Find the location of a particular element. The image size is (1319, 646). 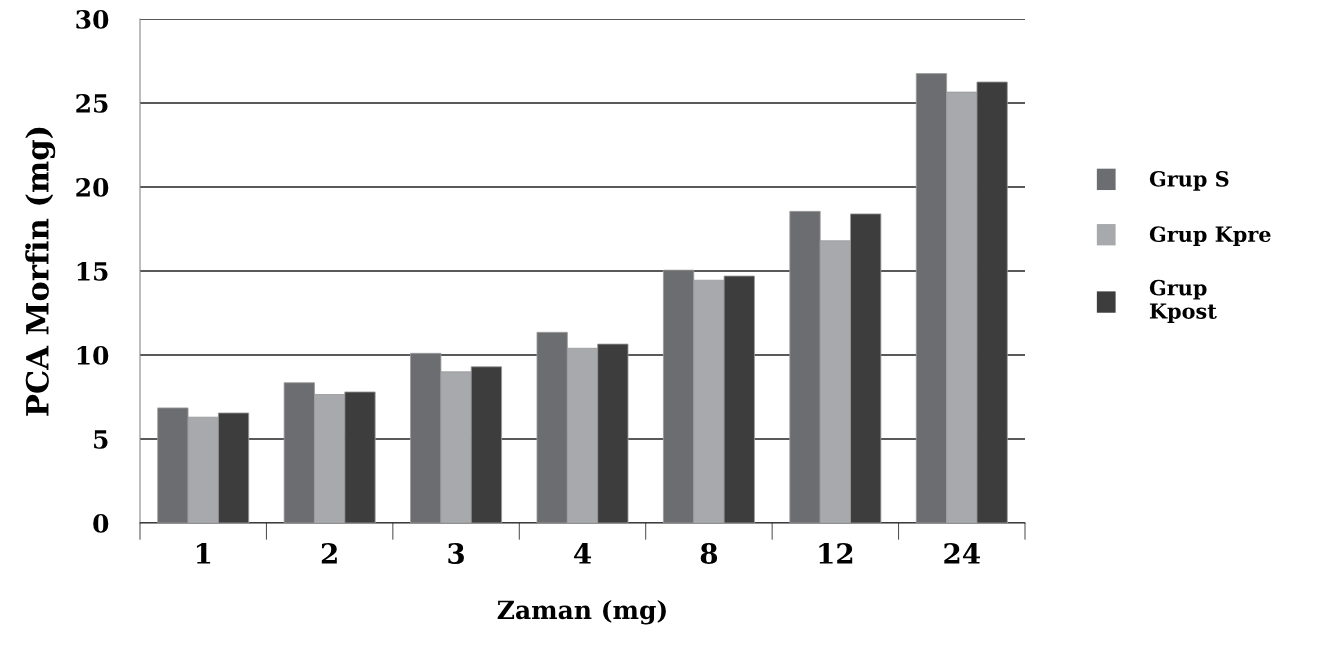

legend-label: Grup Kpre is located at coordinates (1210, 236).